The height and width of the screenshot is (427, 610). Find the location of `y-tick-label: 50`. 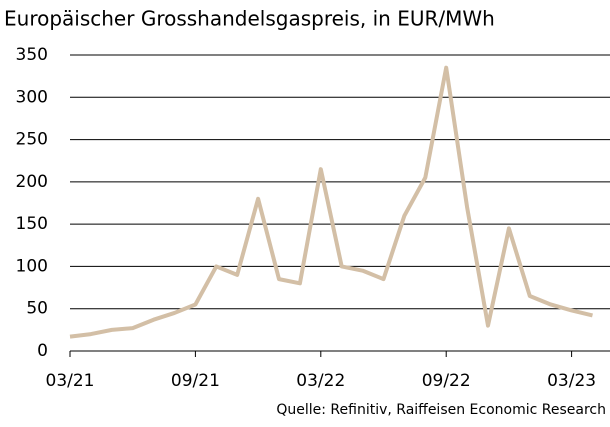

y-tick-label: 50 is located at coordinates (37, 309).